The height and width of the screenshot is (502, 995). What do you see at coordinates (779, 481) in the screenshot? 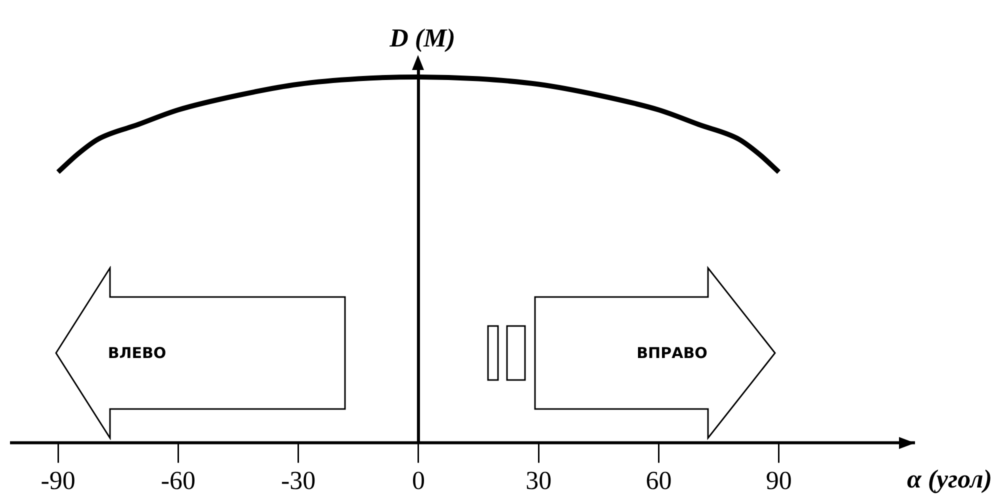
I see `x-tick-label: 90` at bounding box center [779, 481].